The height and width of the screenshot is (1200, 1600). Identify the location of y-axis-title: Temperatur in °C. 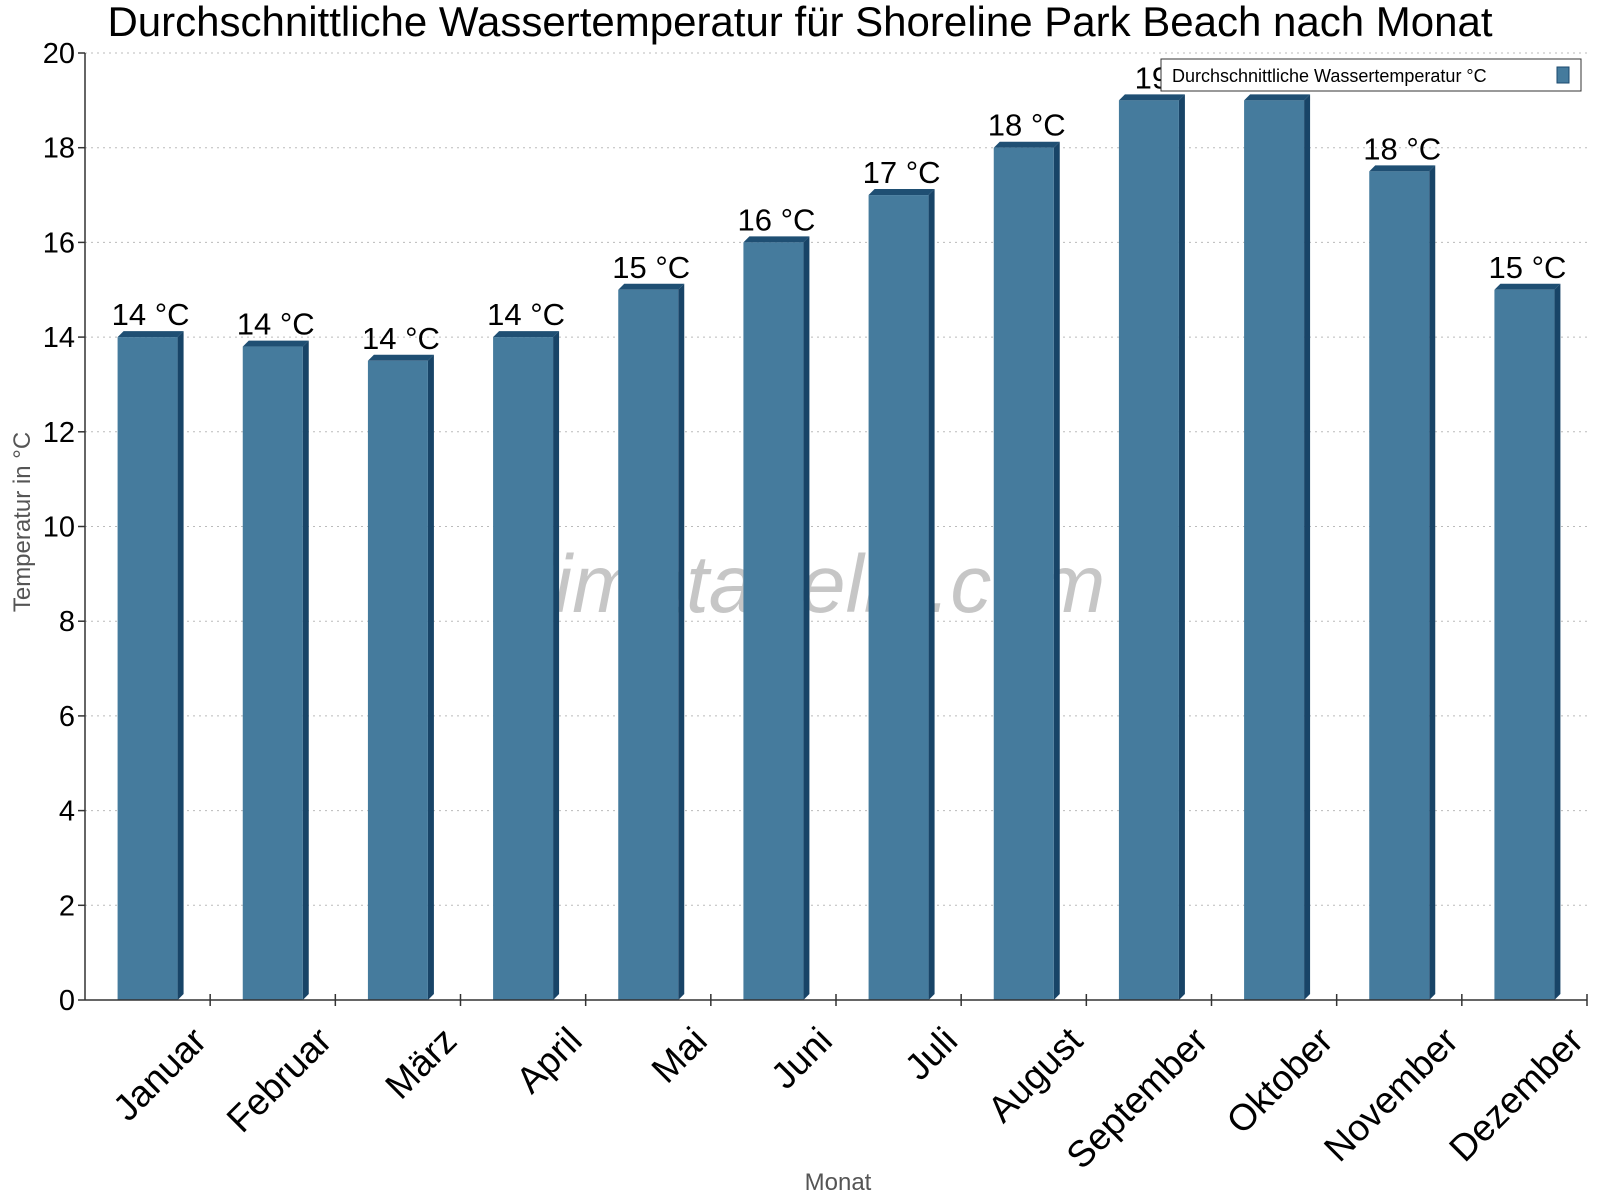
(22, 522).